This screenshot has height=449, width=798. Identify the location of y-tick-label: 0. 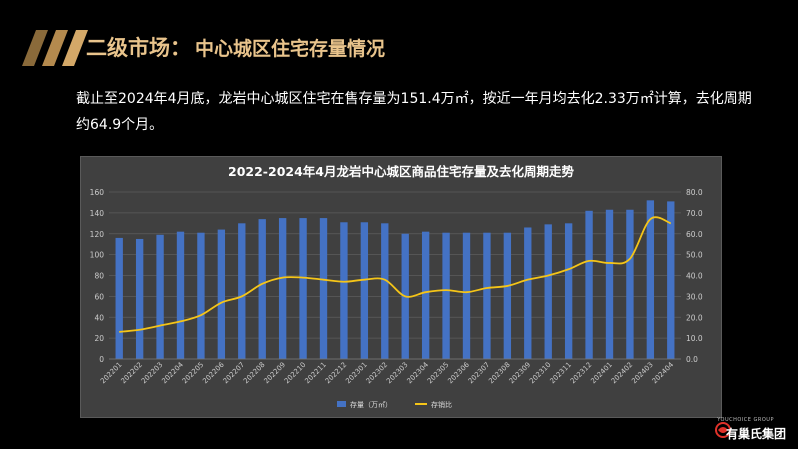
(101, 359).